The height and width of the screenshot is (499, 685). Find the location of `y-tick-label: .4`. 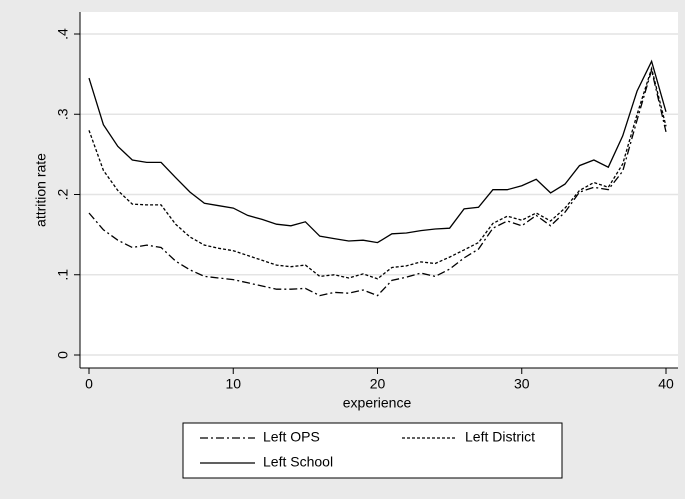

y-tick-label: .4 is located at coordinates (63, 34).